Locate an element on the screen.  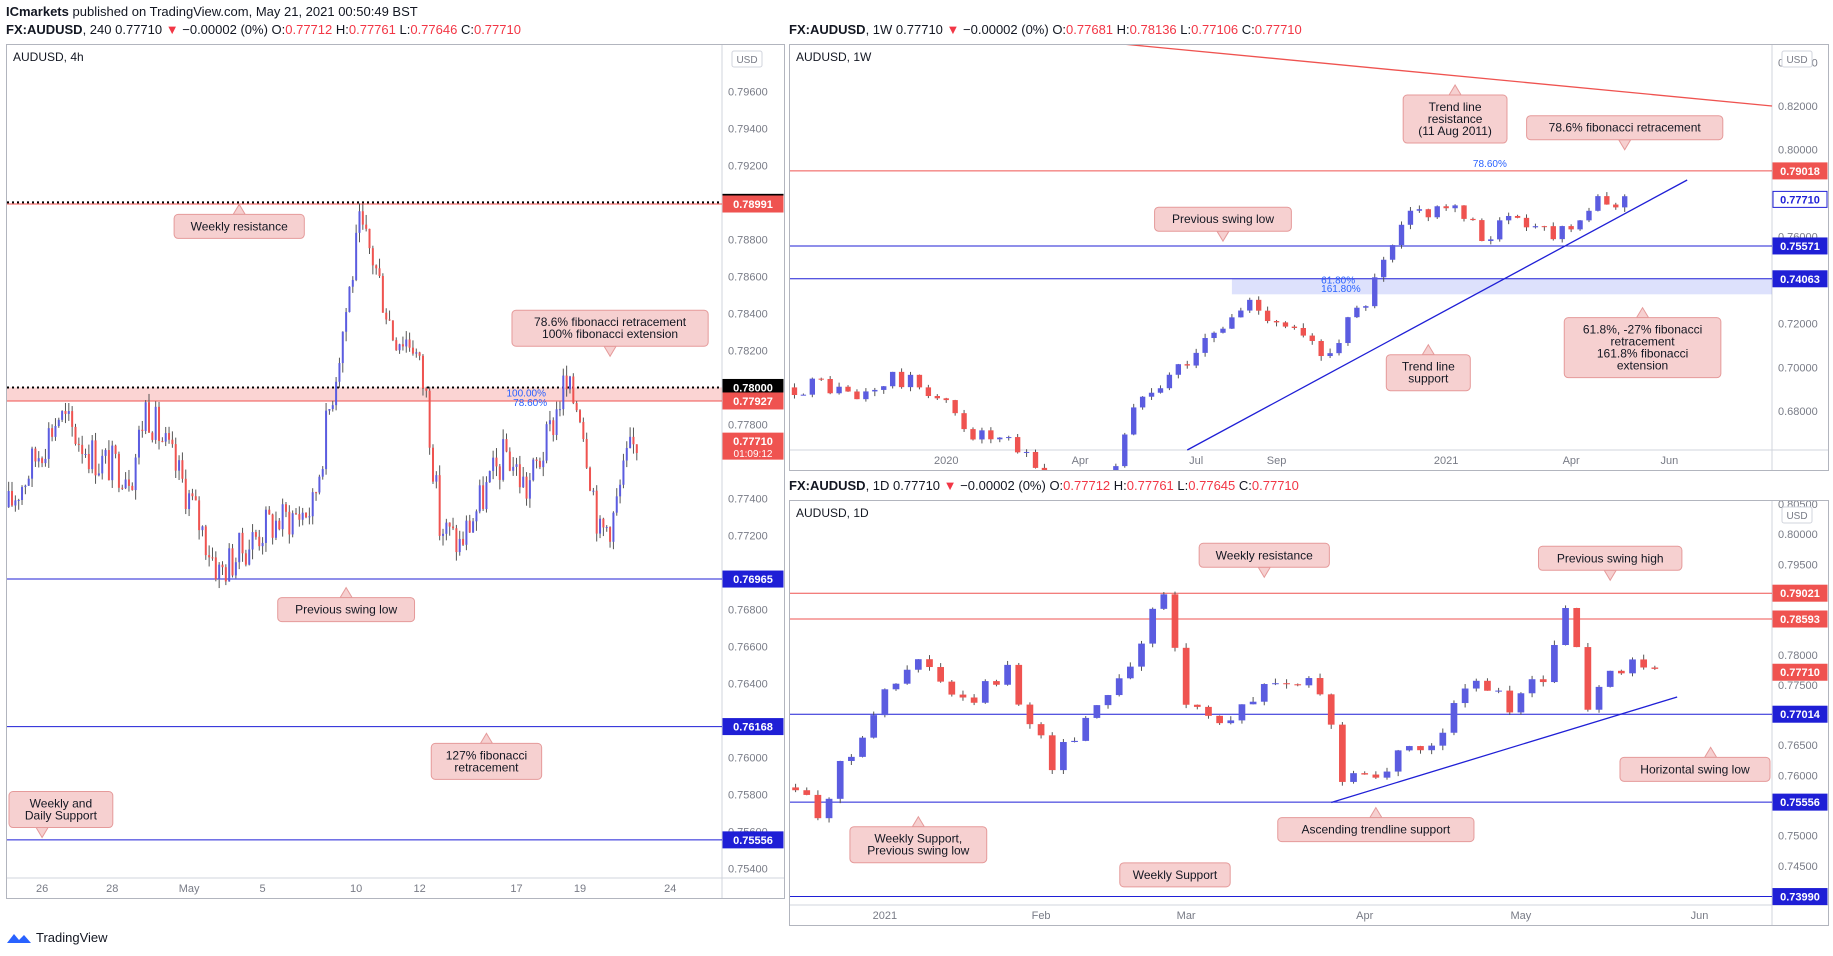
chart-title: AUDUSD, 1W is located at coordinates (834, 57).